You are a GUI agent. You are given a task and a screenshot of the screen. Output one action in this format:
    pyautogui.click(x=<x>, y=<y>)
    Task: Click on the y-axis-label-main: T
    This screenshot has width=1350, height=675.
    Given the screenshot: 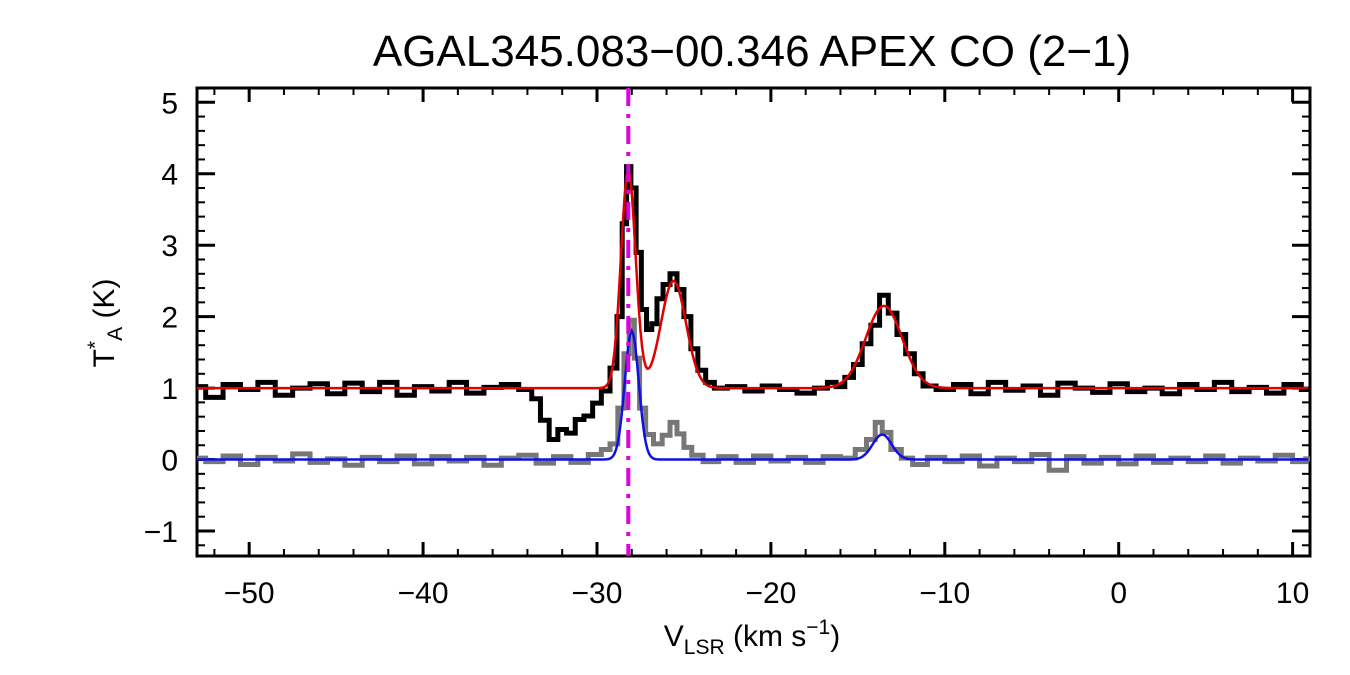 What is the action you would take?
    pyautogui.click(x=104, y=358)
    